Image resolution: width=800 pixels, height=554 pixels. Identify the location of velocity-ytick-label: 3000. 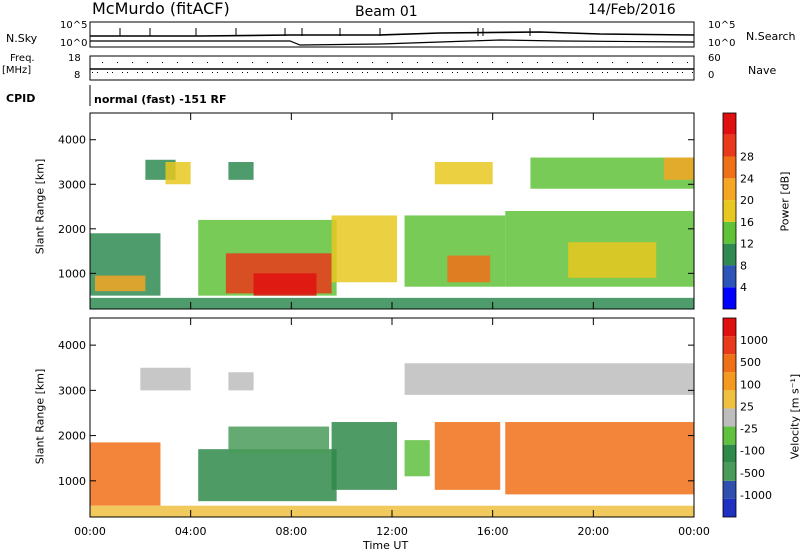
(72, 390).